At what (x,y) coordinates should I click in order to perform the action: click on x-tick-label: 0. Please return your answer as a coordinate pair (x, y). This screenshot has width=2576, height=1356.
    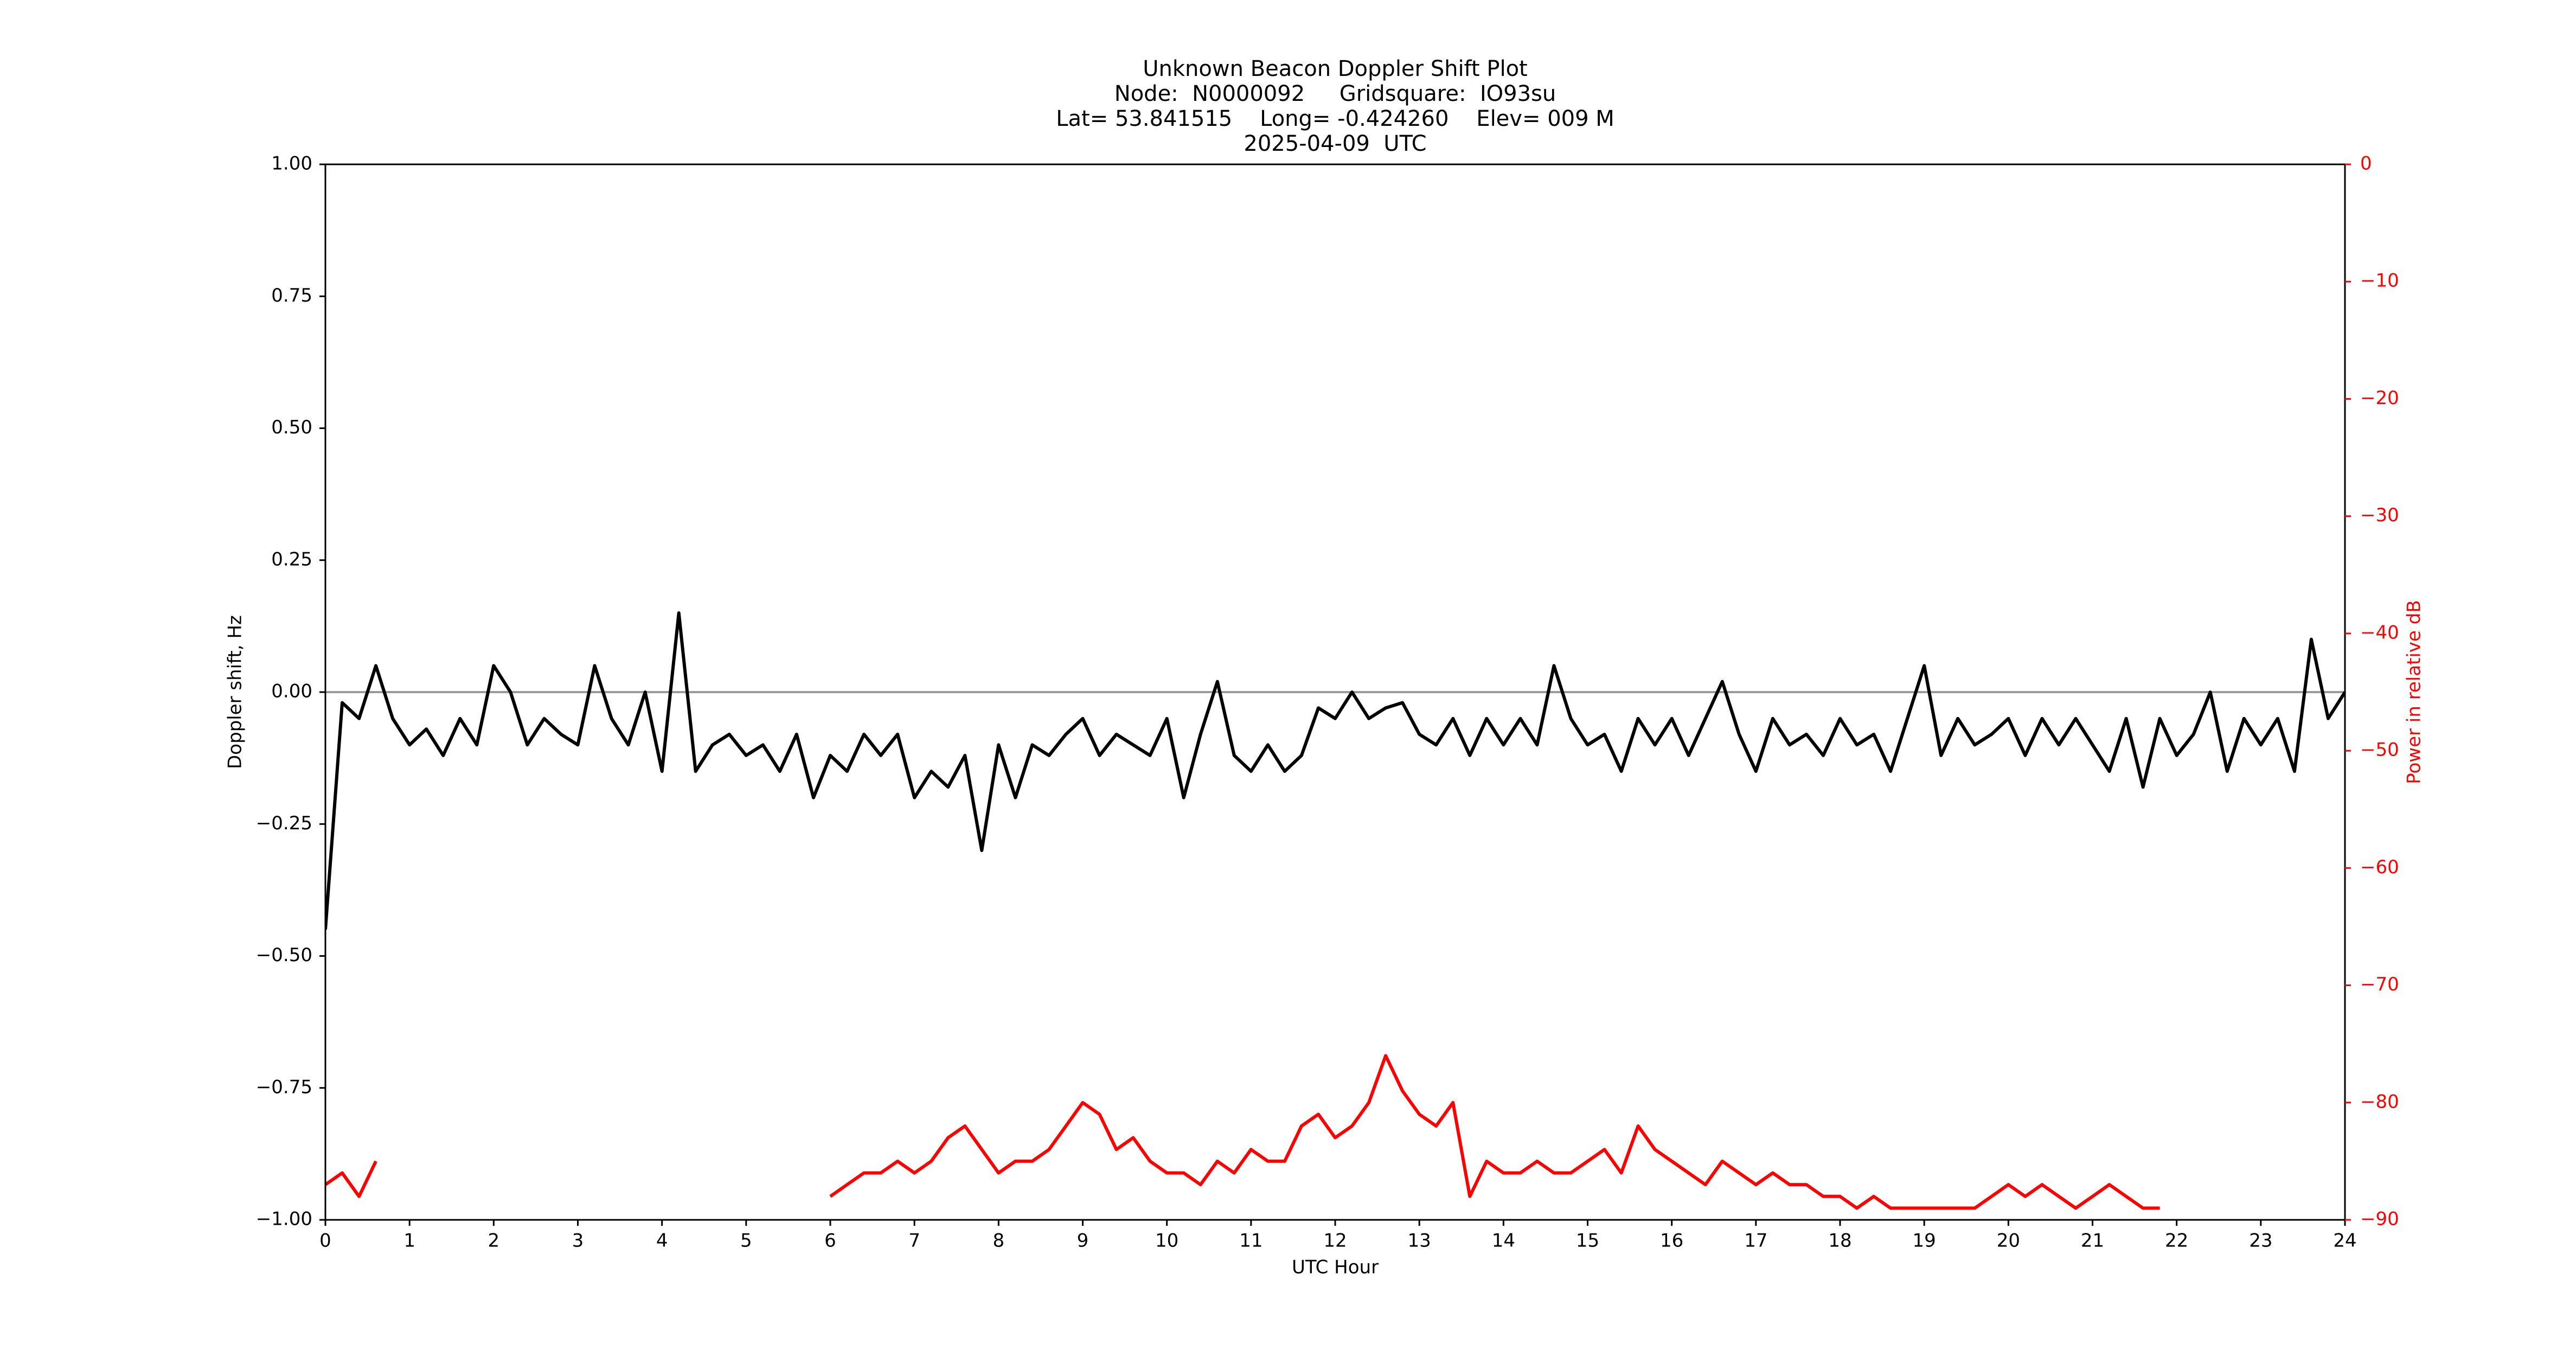
    Looking at the image, I should click on (325, 1241).